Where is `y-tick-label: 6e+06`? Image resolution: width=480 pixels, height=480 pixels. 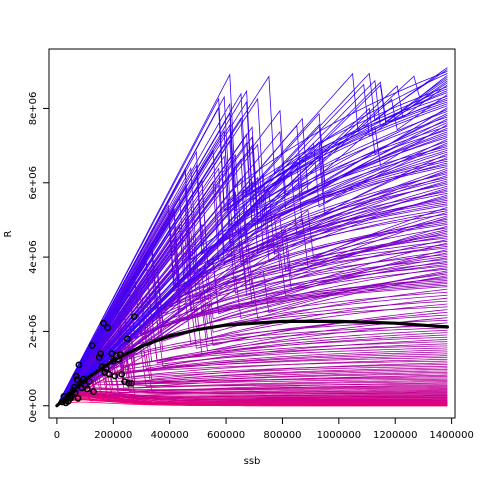 y-tick-label: 6e+06 is located at coordinates (33, 183).